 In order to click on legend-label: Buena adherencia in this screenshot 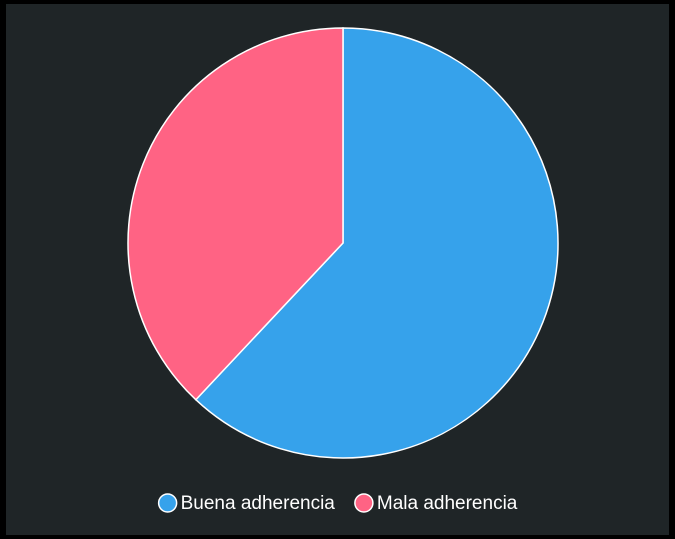, I will do `click(258, 503)`.